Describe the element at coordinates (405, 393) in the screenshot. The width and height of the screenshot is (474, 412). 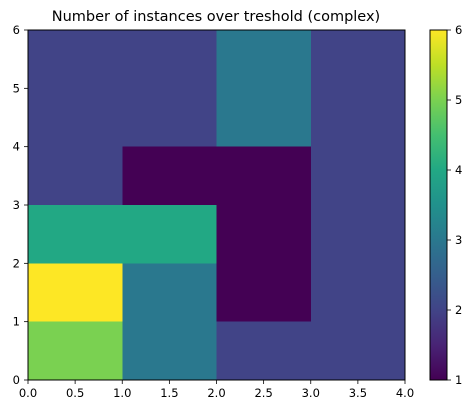
I see `x-tick-label: 4.0` at that location.